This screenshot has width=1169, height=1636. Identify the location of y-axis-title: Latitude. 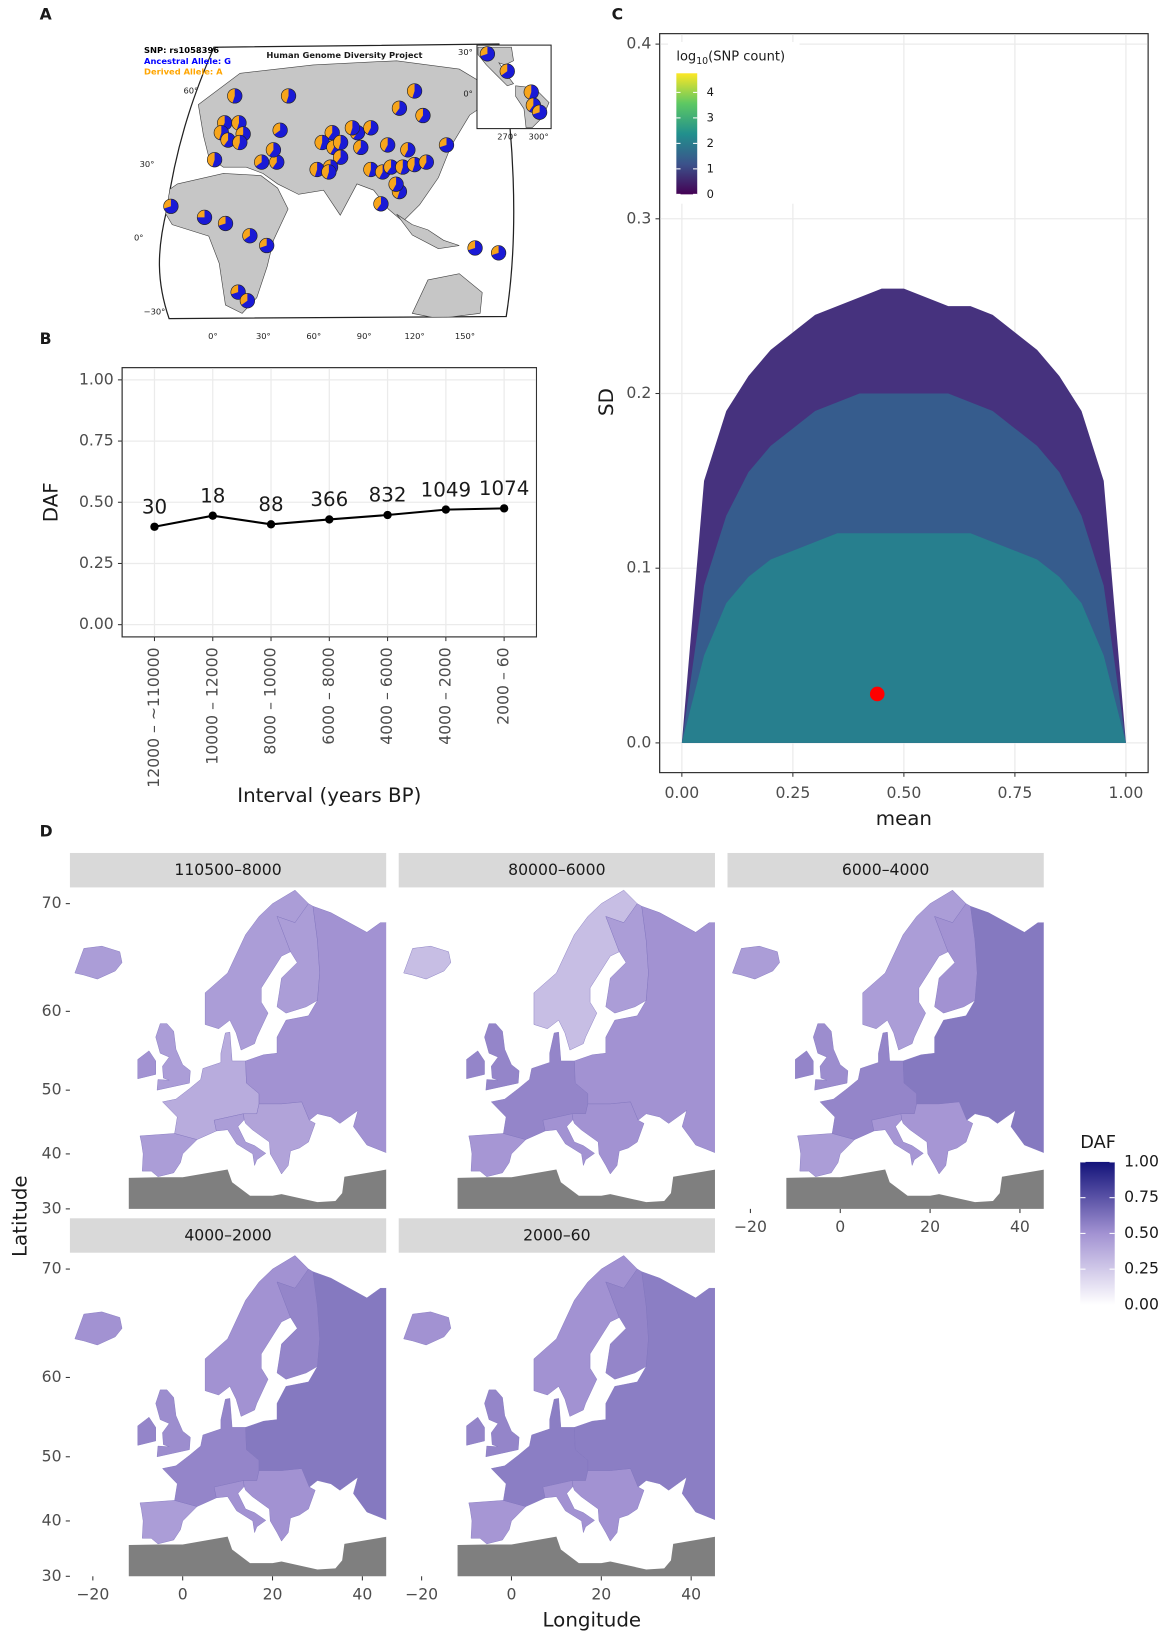
(19, 1216).